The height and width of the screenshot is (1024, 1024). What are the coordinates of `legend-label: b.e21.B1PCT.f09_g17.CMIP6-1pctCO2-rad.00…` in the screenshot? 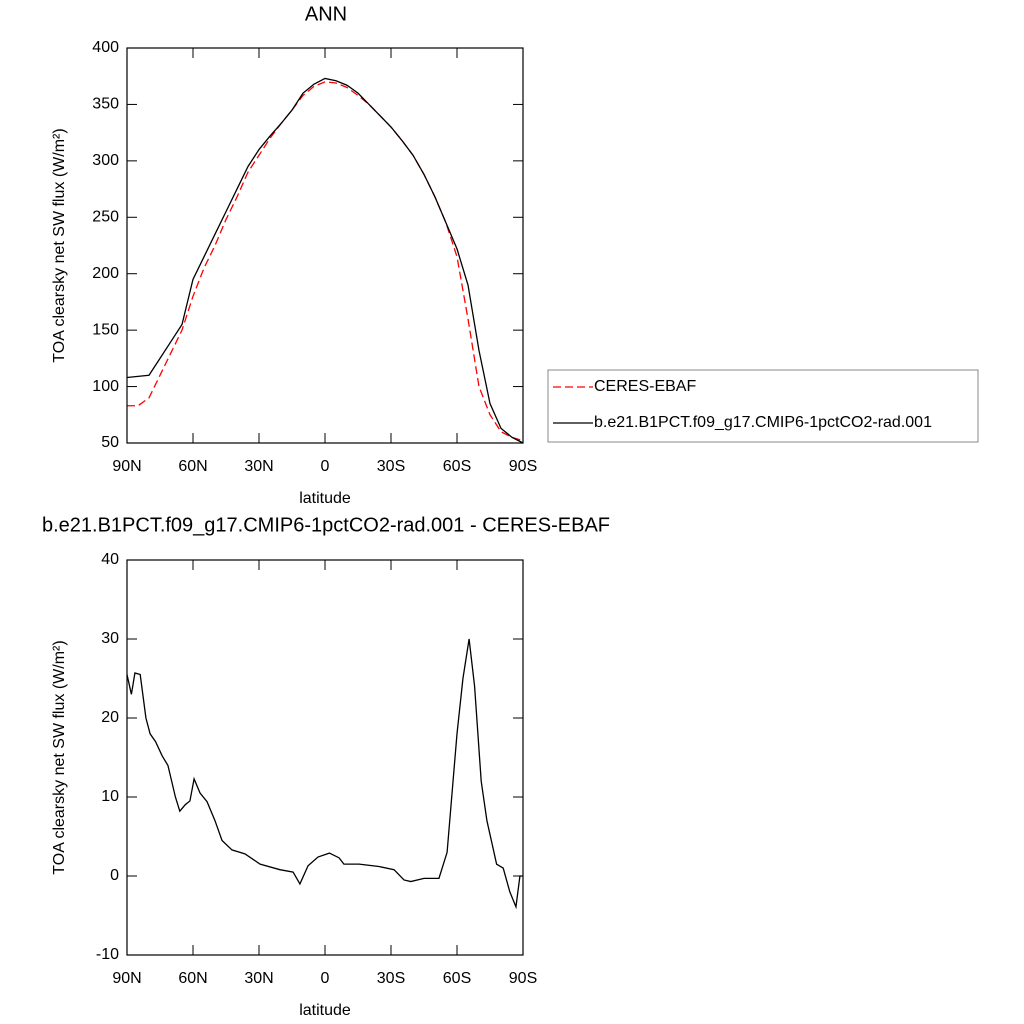 It's located at (763, 422).